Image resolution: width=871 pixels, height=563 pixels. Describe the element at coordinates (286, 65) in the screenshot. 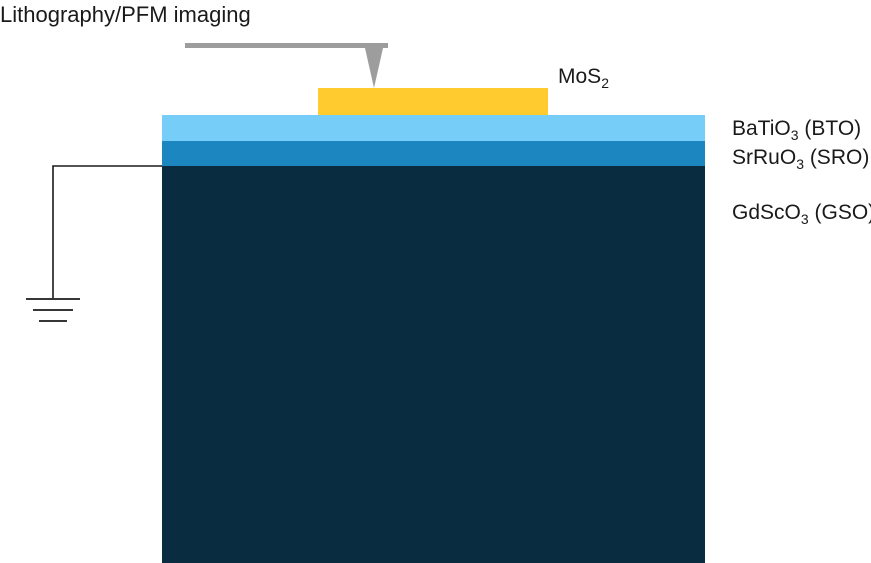

I see `afm-tip-icon` at that location.